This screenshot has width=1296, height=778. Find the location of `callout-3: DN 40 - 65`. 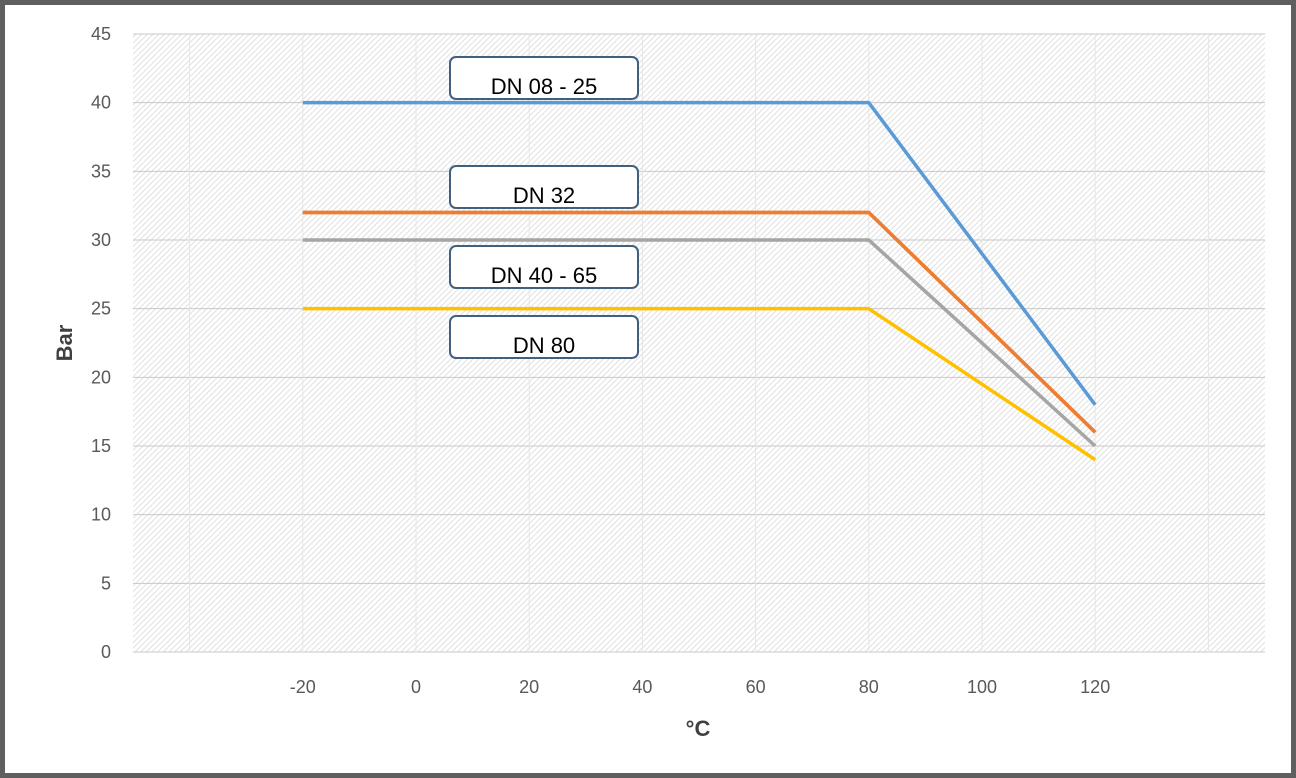

callout-3: DN 40 - 65 is located at coordinates (544, 267).